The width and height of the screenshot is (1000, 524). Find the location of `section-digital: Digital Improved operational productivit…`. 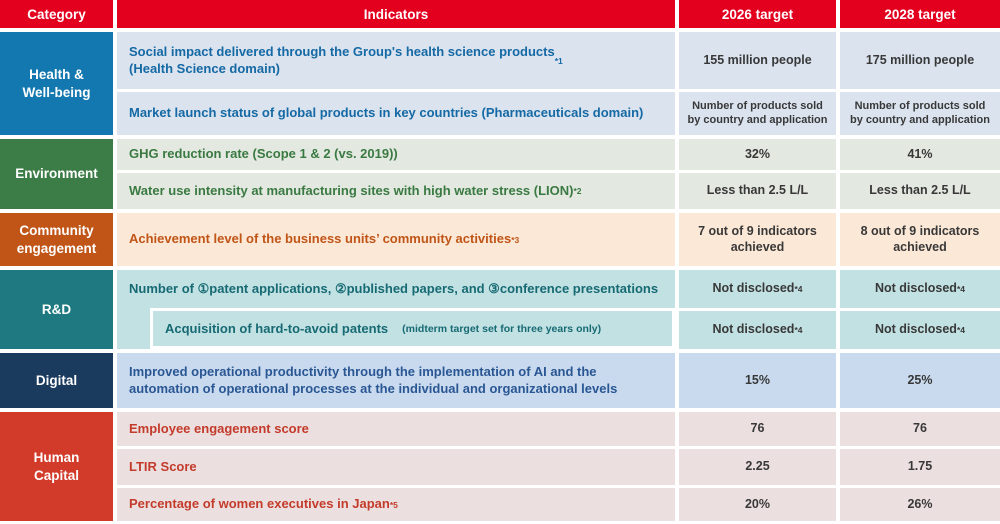

section-digital: Digital Improved operational productivit… is located at coordinates (500, 380).